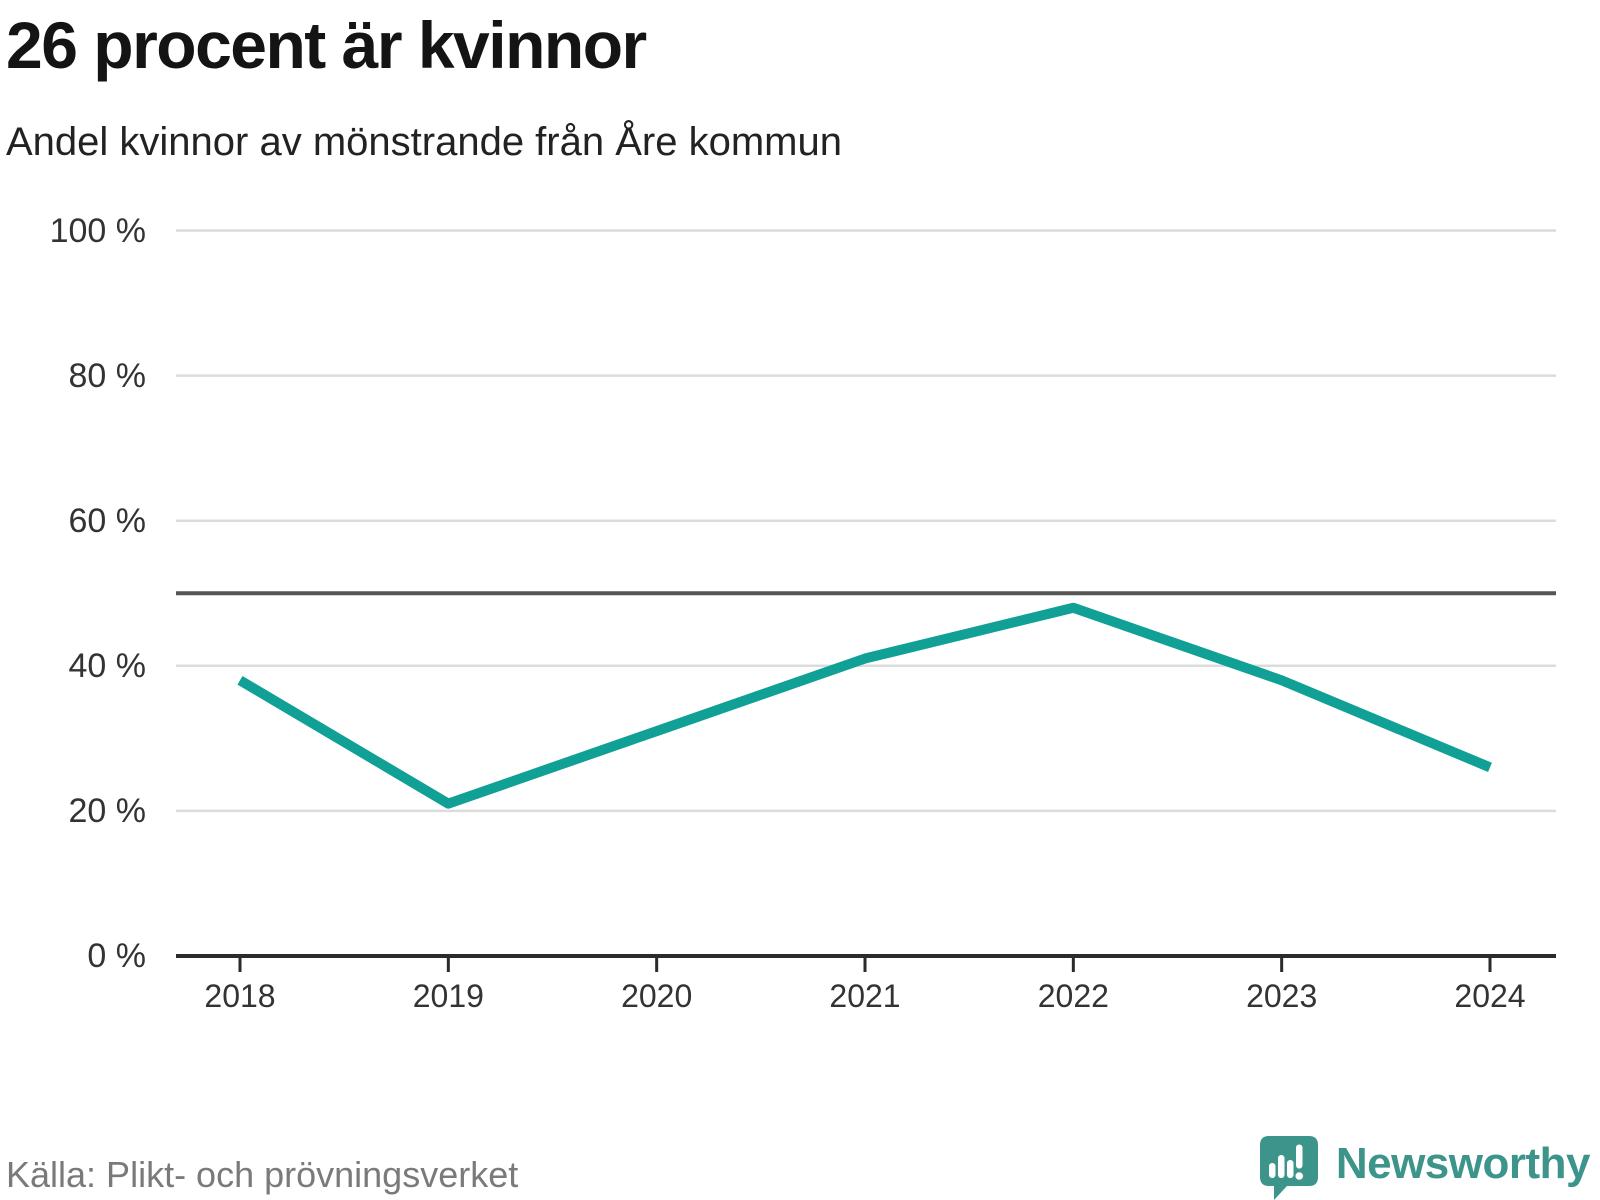  Describe the element at coordinates (116, 956) in the screenshot. I see `y-tick-label-0: 0 %` at that location.